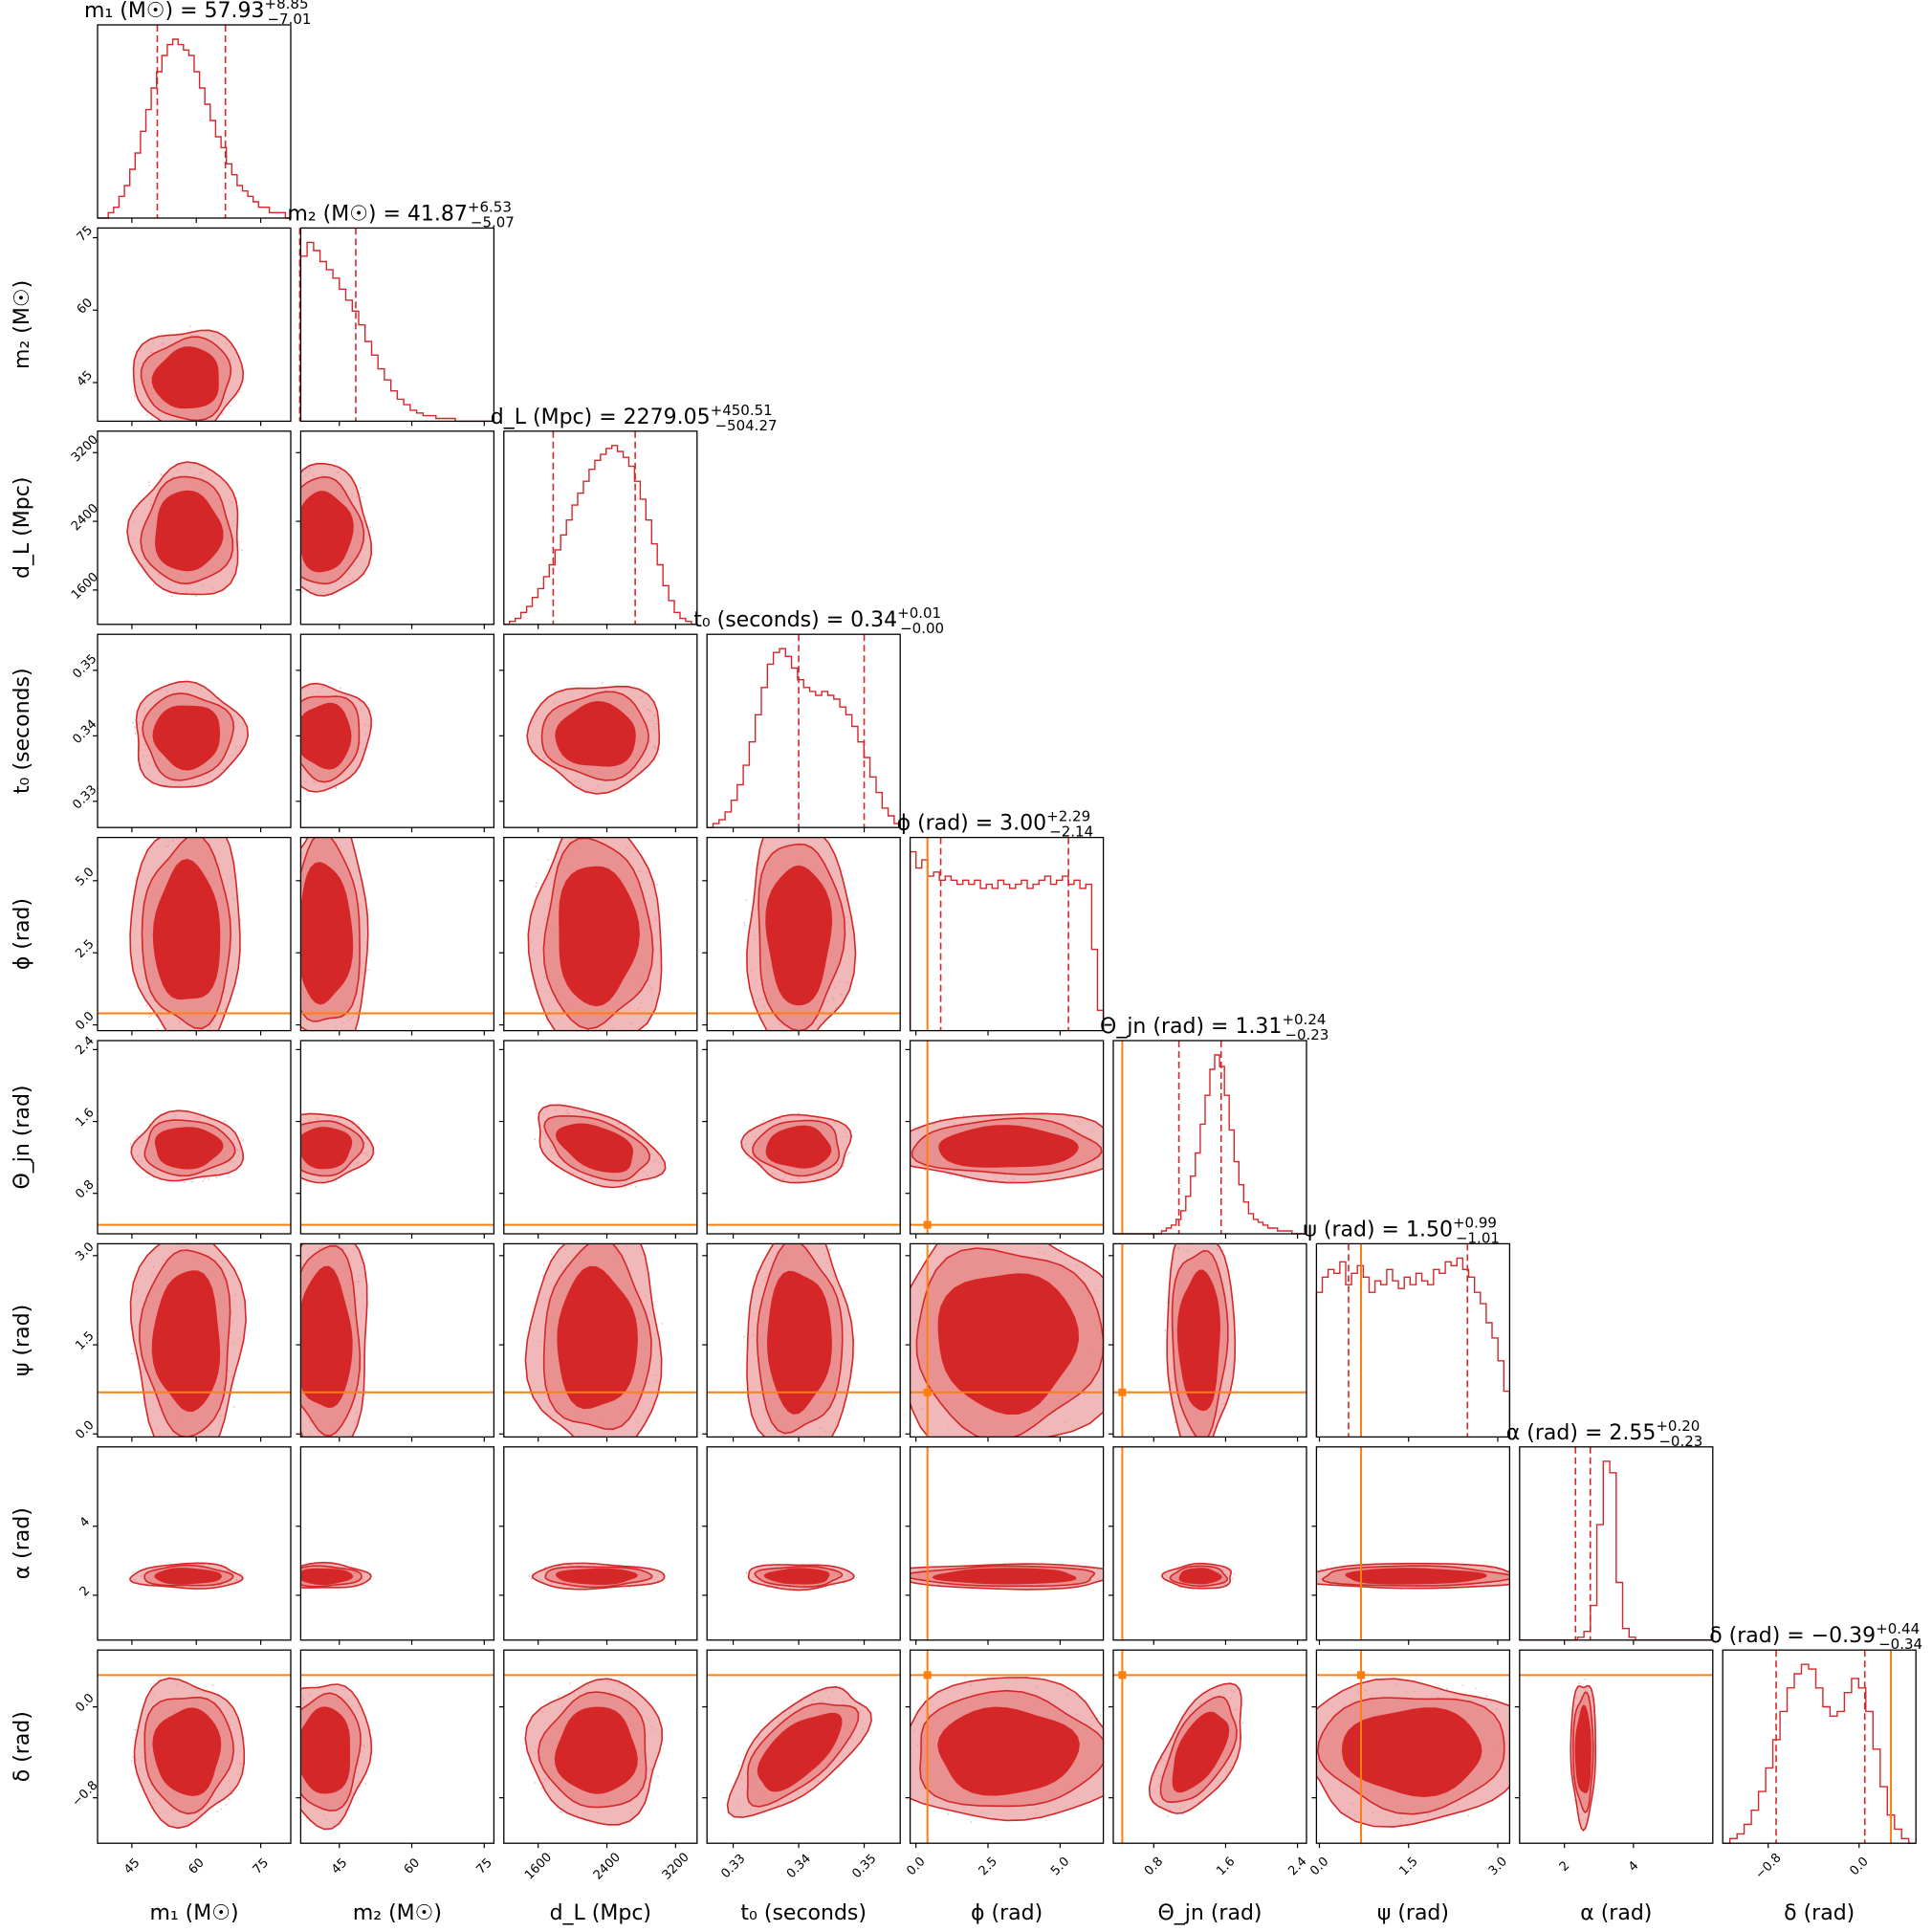  I want to click on density-panel-psi-vs-theta_jn, so click(1208, 1342).